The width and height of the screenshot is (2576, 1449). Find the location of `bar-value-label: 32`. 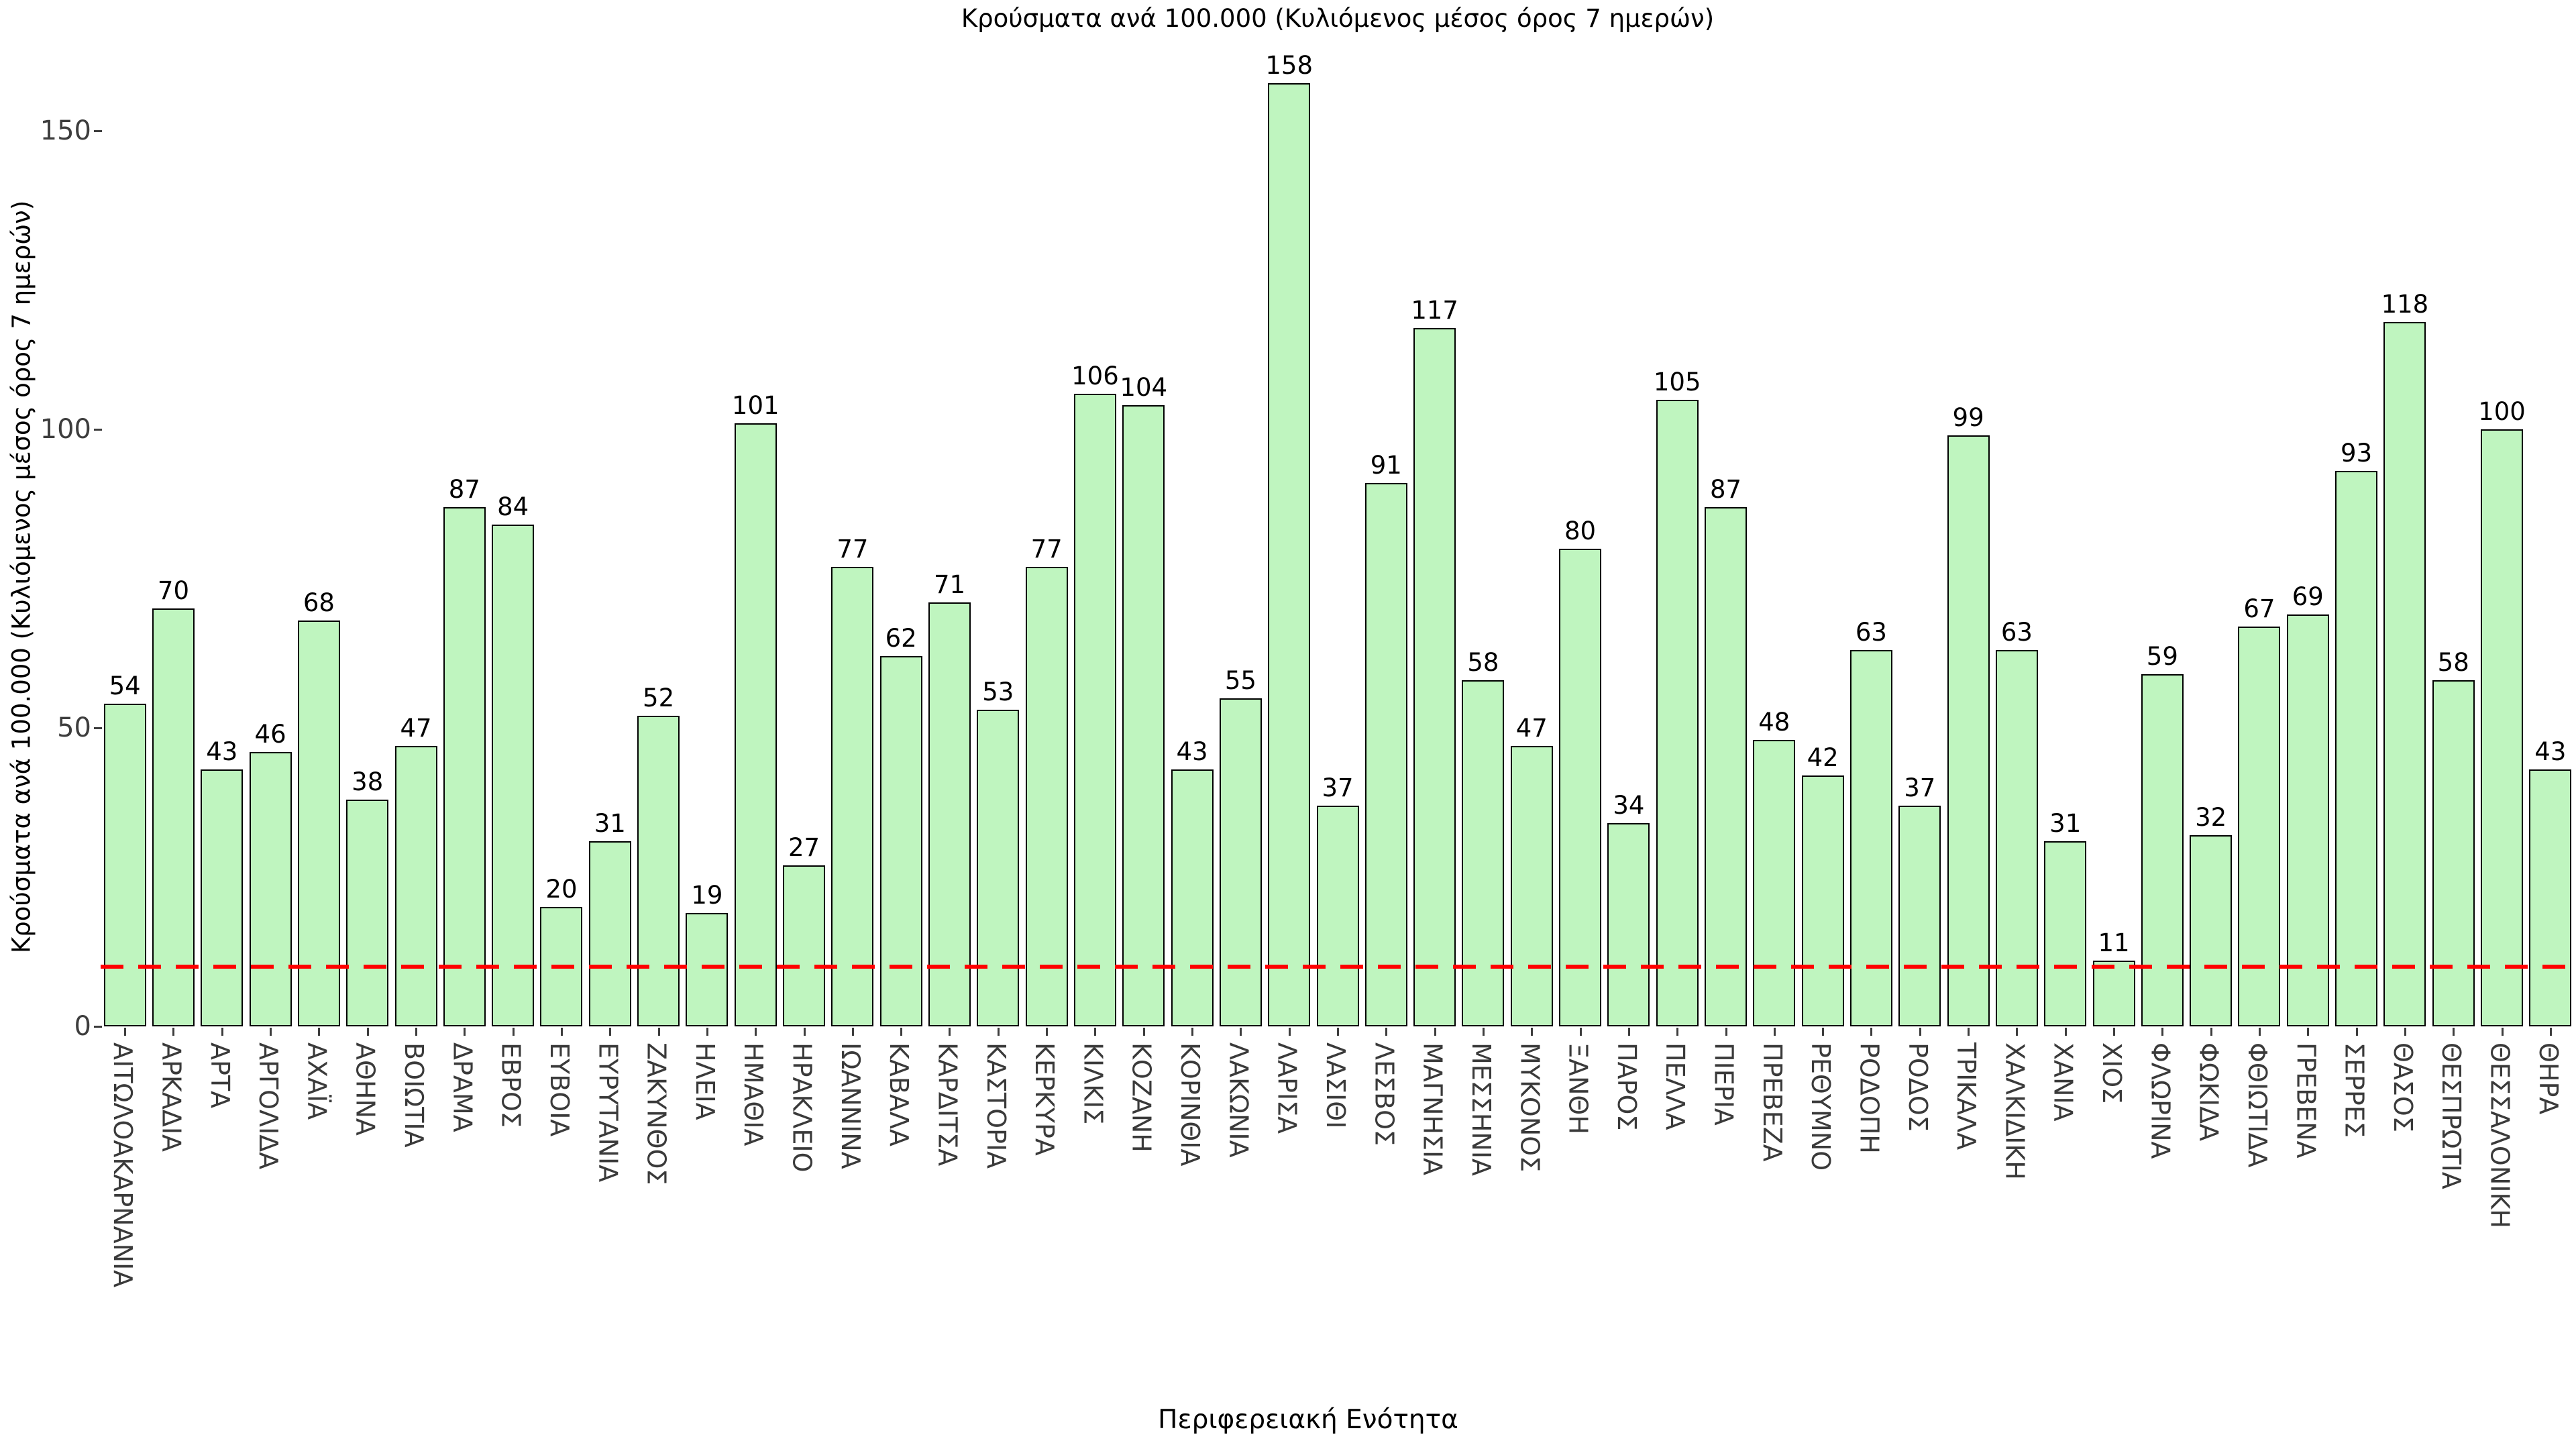

bar-value-label: 32 is located at coordinates (2211, 818).